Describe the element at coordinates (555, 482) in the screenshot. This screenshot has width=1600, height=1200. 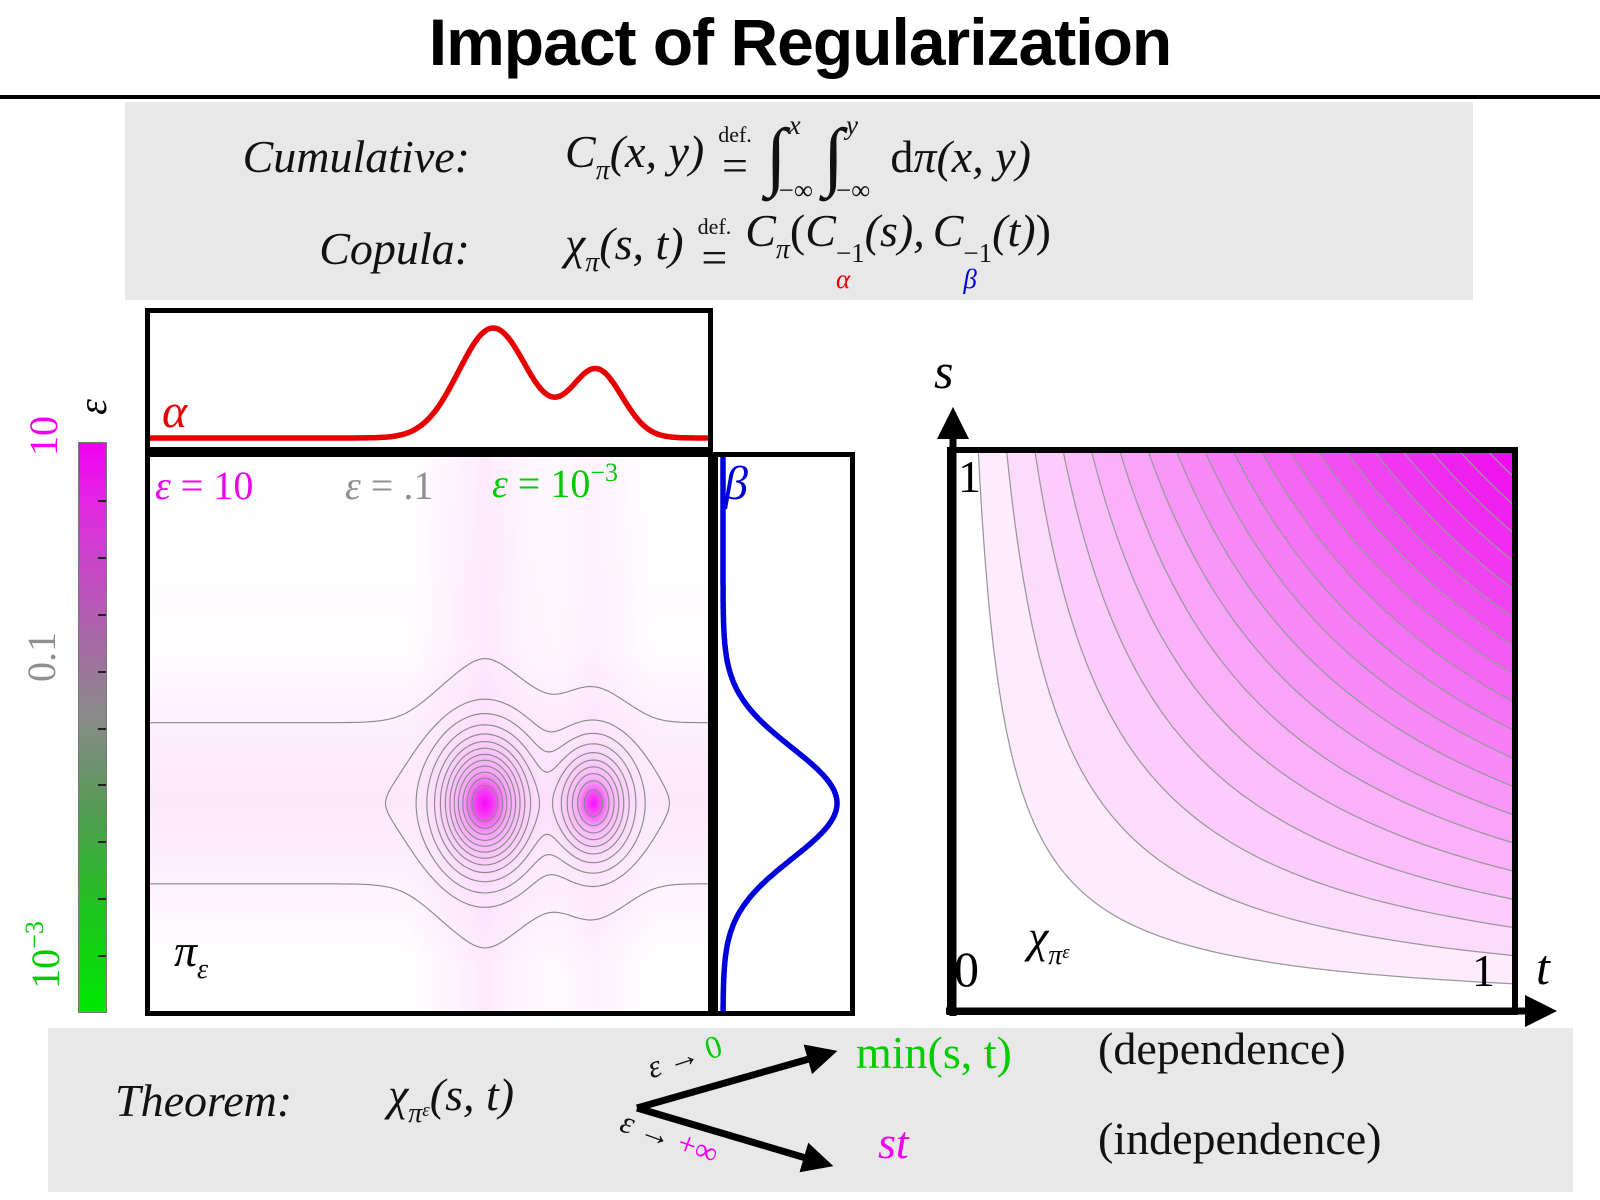
I see `epsilon-1e-3-label: ε = 10−3` at that location.